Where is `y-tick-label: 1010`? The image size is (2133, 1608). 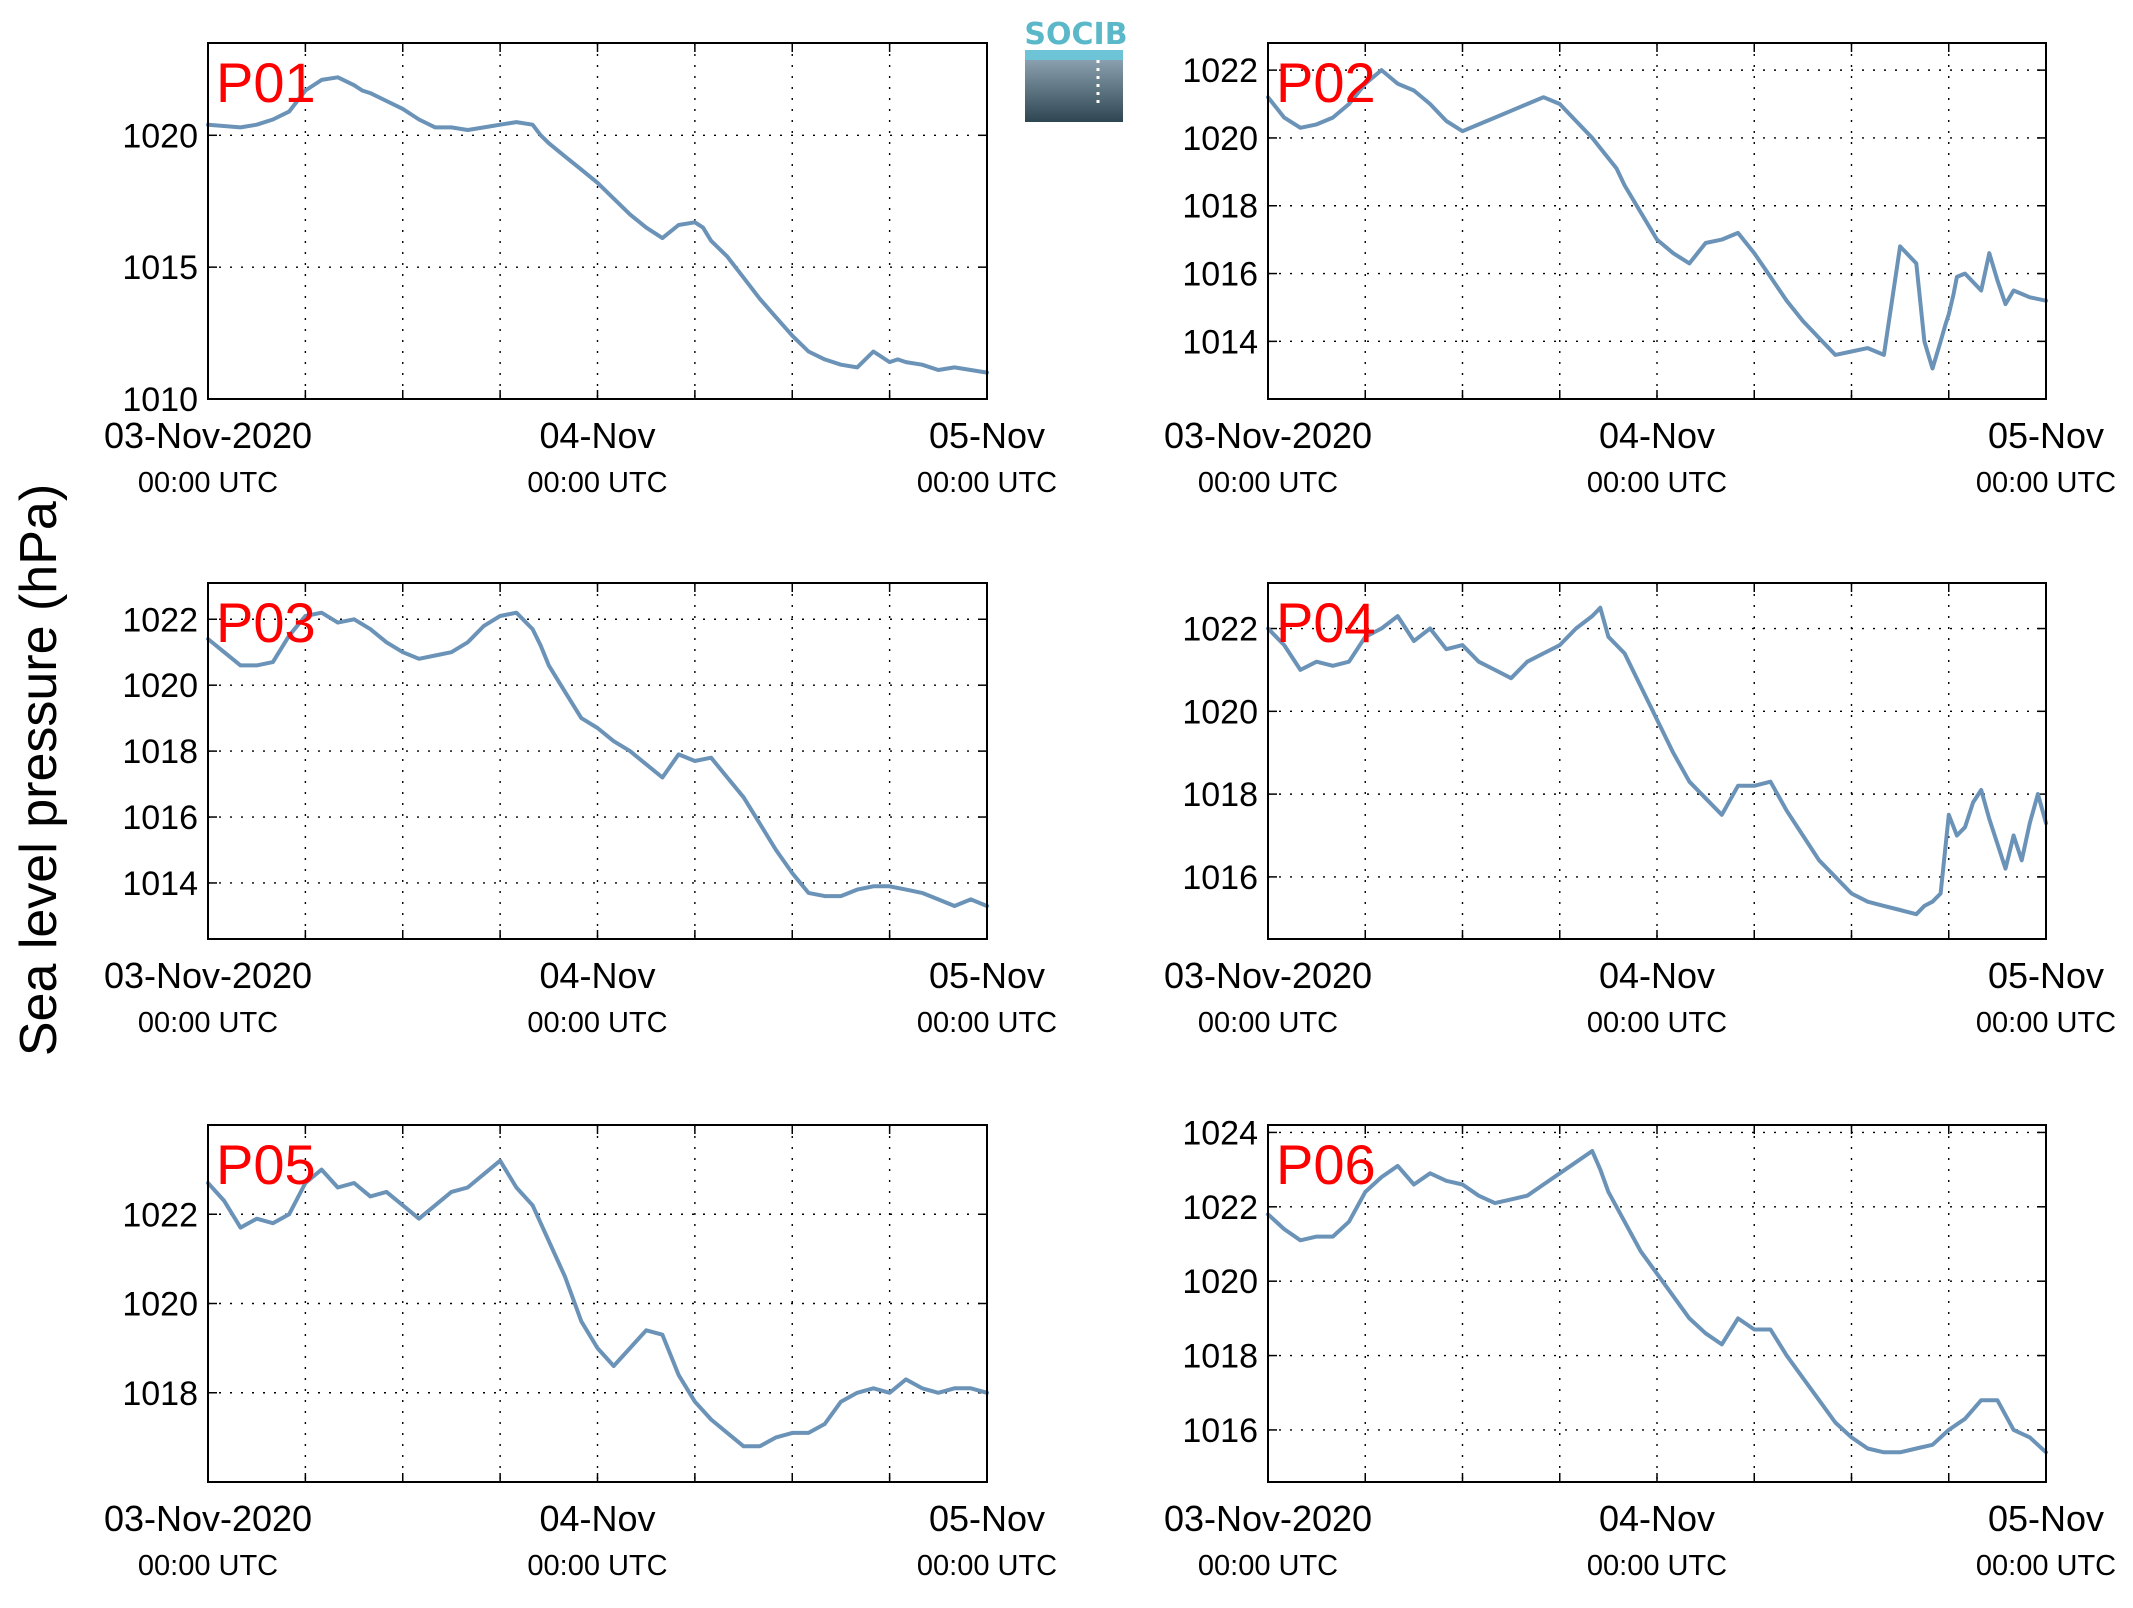 y-tick-label: 1010 is located at coordinates (160, 400).